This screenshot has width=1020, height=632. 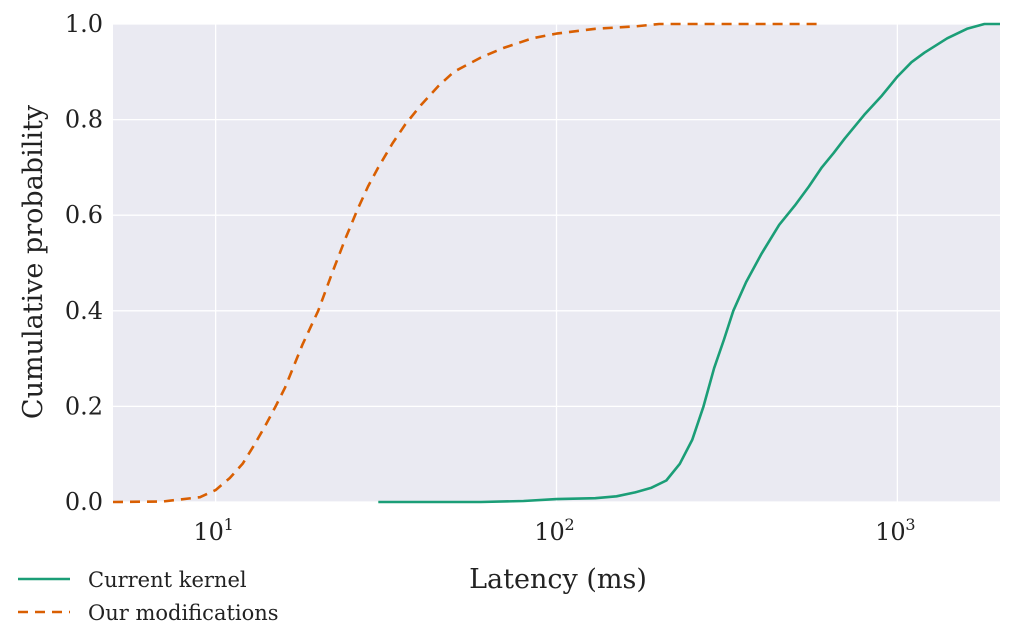 What do you see at coordinates (84, 24) in the screenshot?
I see `y-tick-label: 1.0` at bounding box center [84, 24].